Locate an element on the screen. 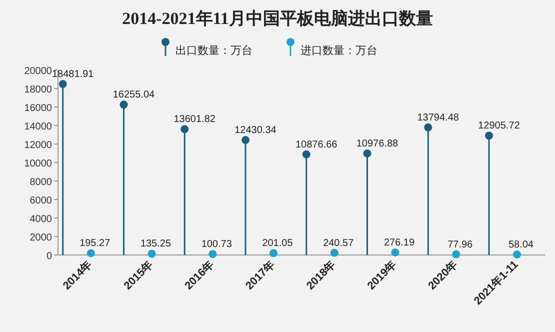  data-label: 77.96 is located at coordinates (461, 244).